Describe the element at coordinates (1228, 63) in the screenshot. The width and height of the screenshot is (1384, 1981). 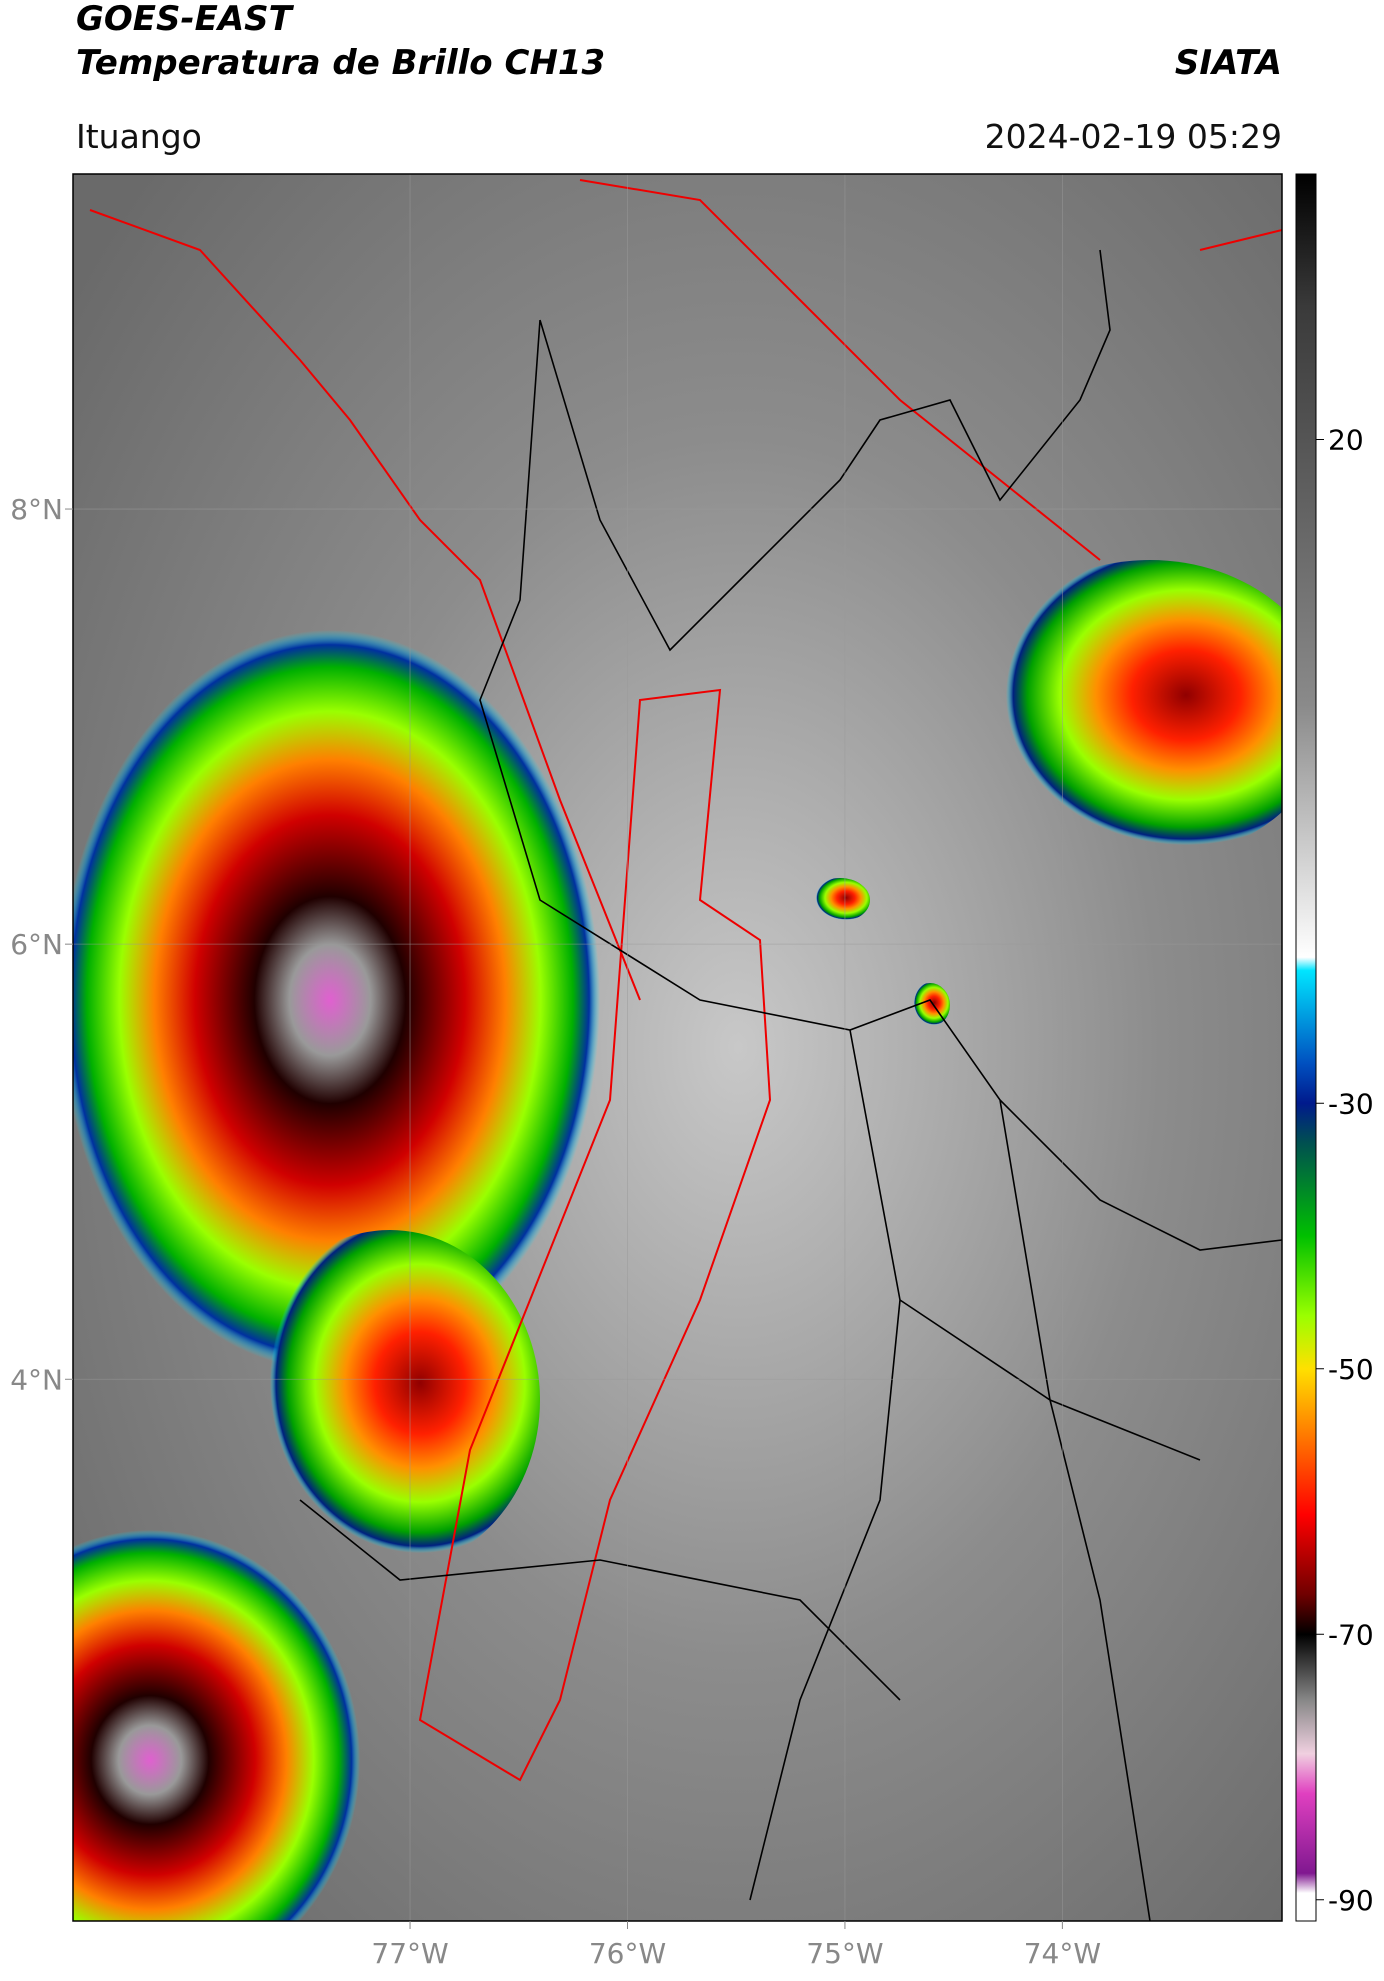
I see `brand: SIATA` at that location.